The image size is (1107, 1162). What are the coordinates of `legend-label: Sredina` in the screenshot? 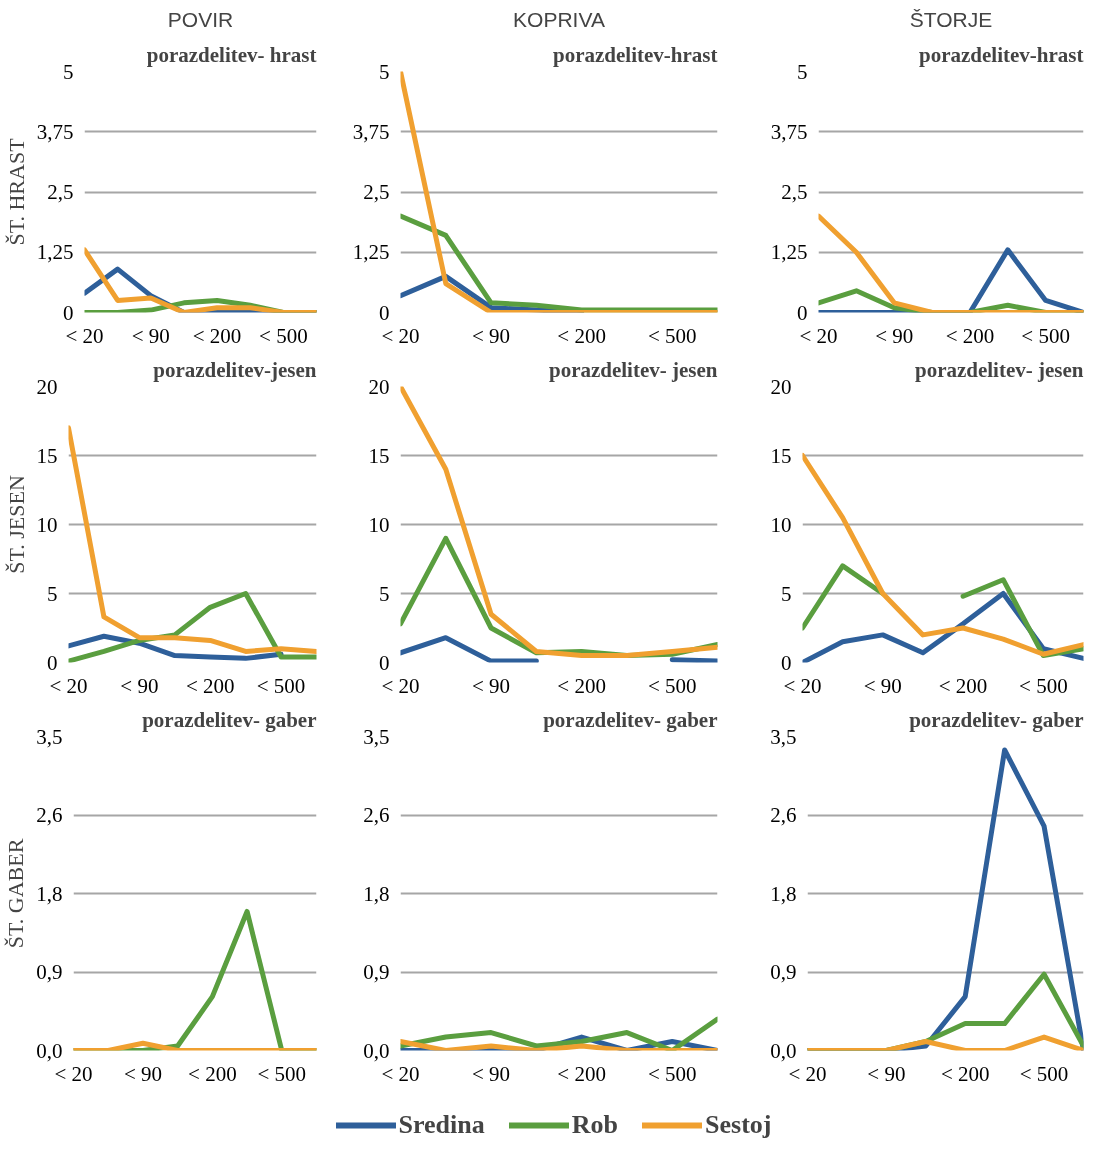 It's located at (441, 1125).